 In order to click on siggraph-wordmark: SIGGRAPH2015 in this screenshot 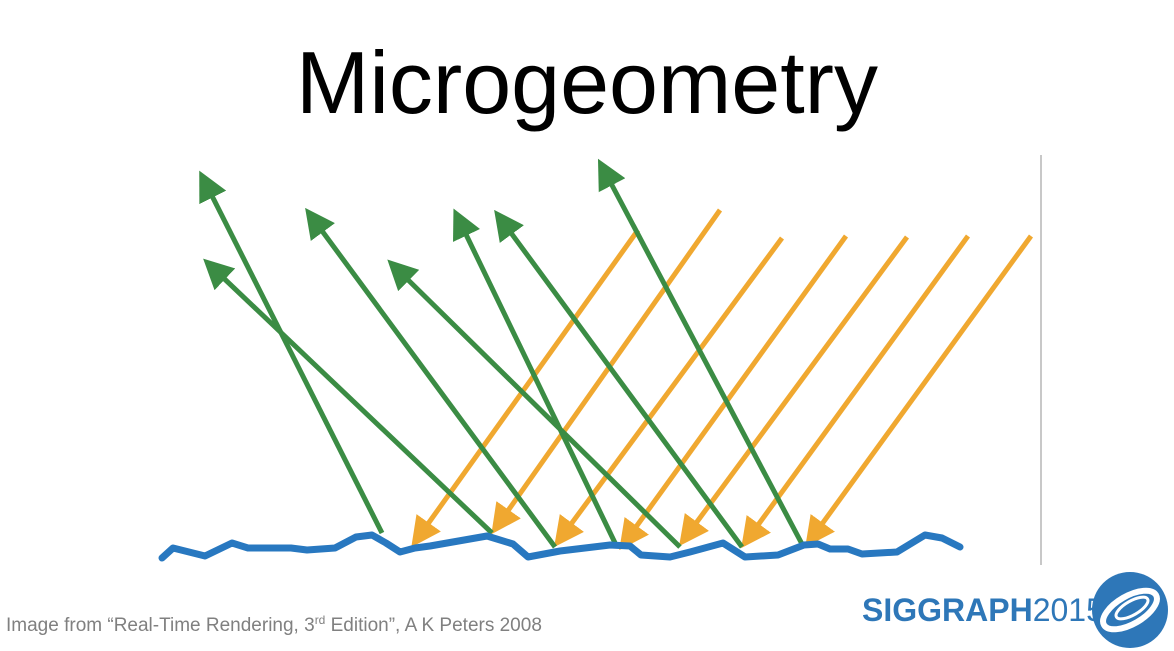, I will do `click(983, 610)`.